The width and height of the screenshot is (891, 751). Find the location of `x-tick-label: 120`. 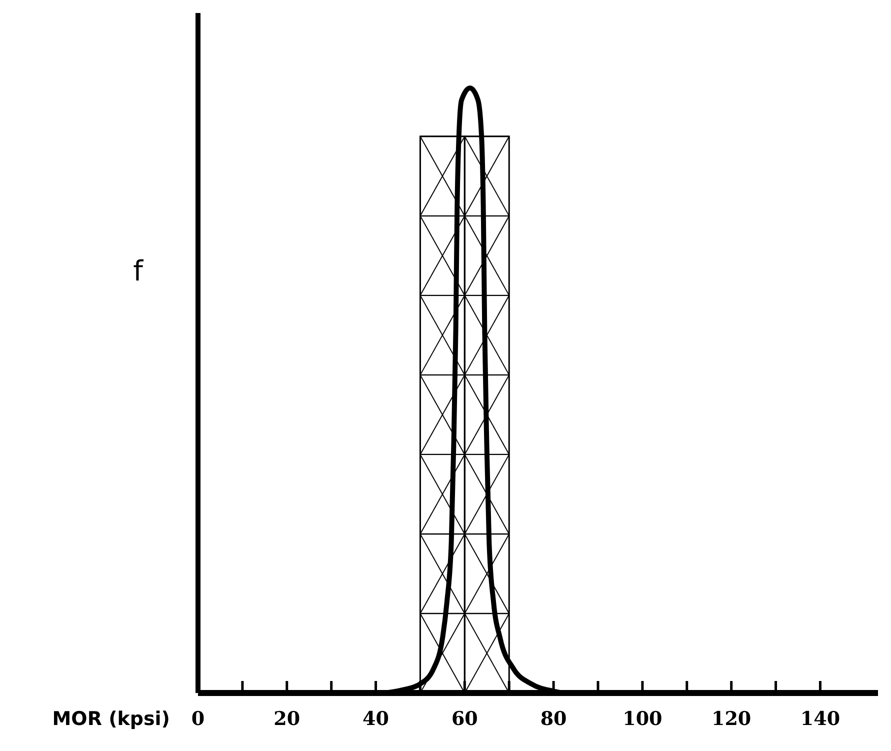

x-tick-label: 120 is located at coordinates (731, 719).